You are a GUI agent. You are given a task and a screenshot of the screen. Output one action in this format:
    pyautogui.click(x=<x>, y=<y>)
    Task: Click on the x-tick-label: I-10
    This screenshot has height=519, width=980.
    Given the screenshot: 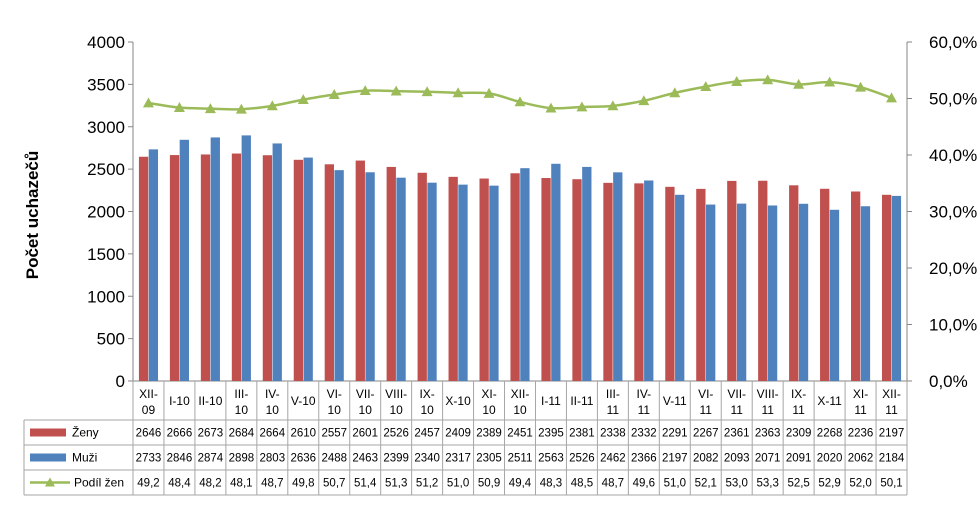 What is the action you would take?
    pyautogui.click(x=179, y=401)
    